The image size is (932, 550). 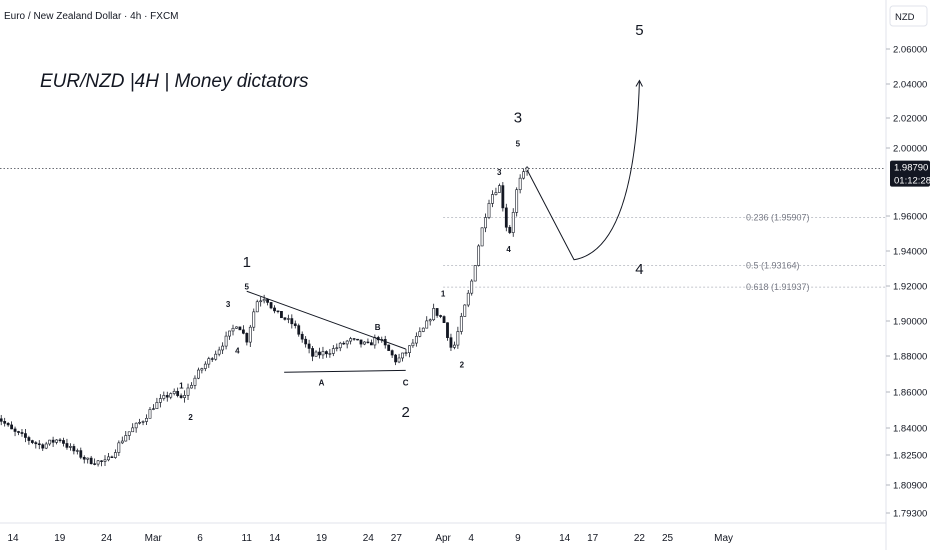 What do you see at coordinates (13, 538) in the screenshot?
I see `time-tick-label: 14` at bounding box center [13, 538].